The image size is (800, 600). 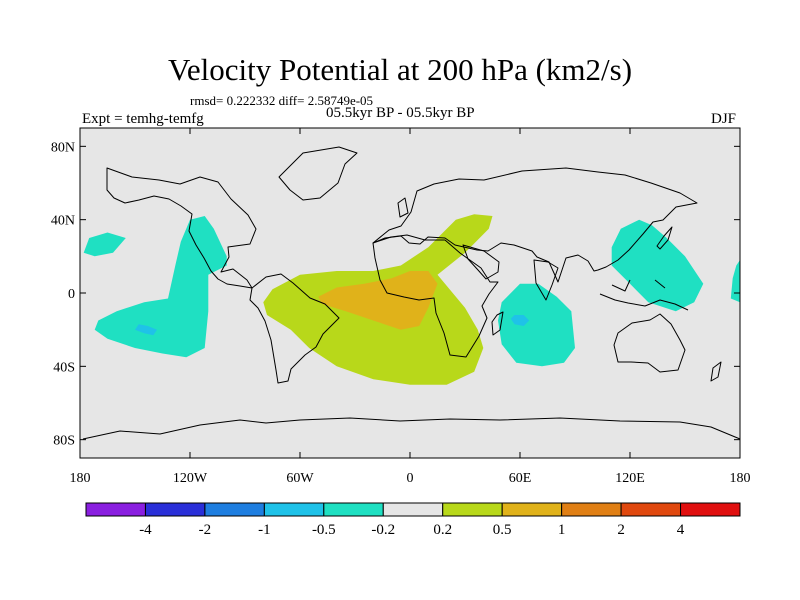 What do you see at coordinates (63, 147) in the screenshot?
I see `y-tick-label: 80N` at bounding box center [63, 147].